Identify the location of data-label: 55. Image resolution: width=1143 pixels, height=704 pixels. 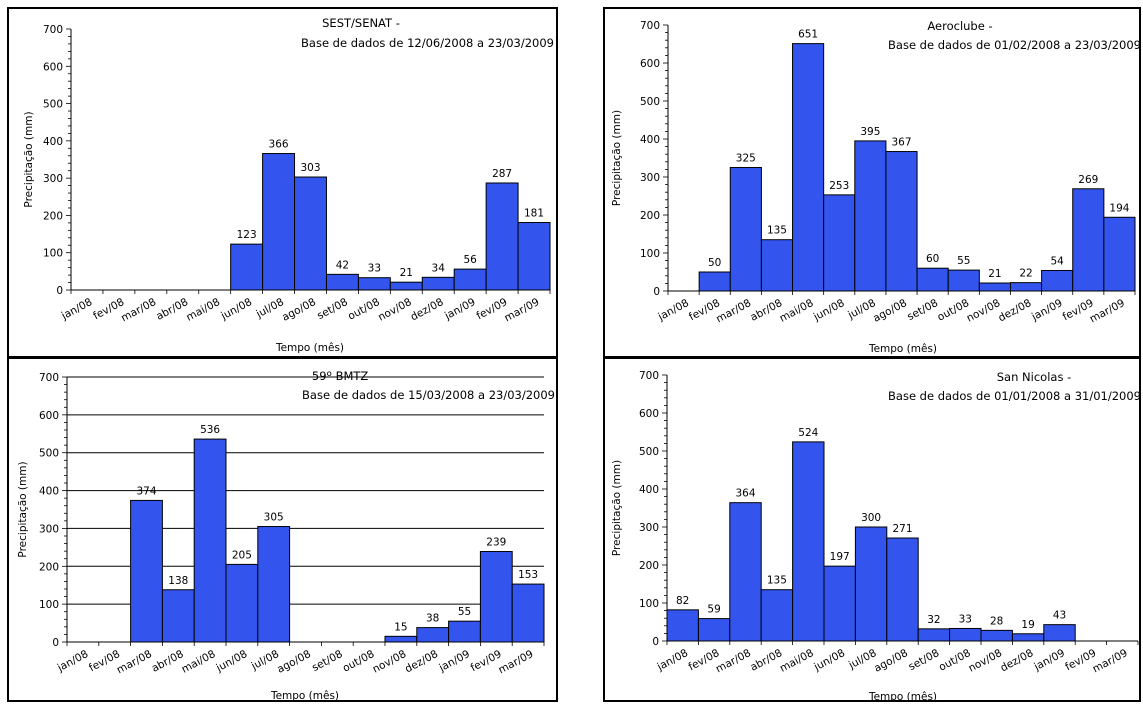
(464, 612).